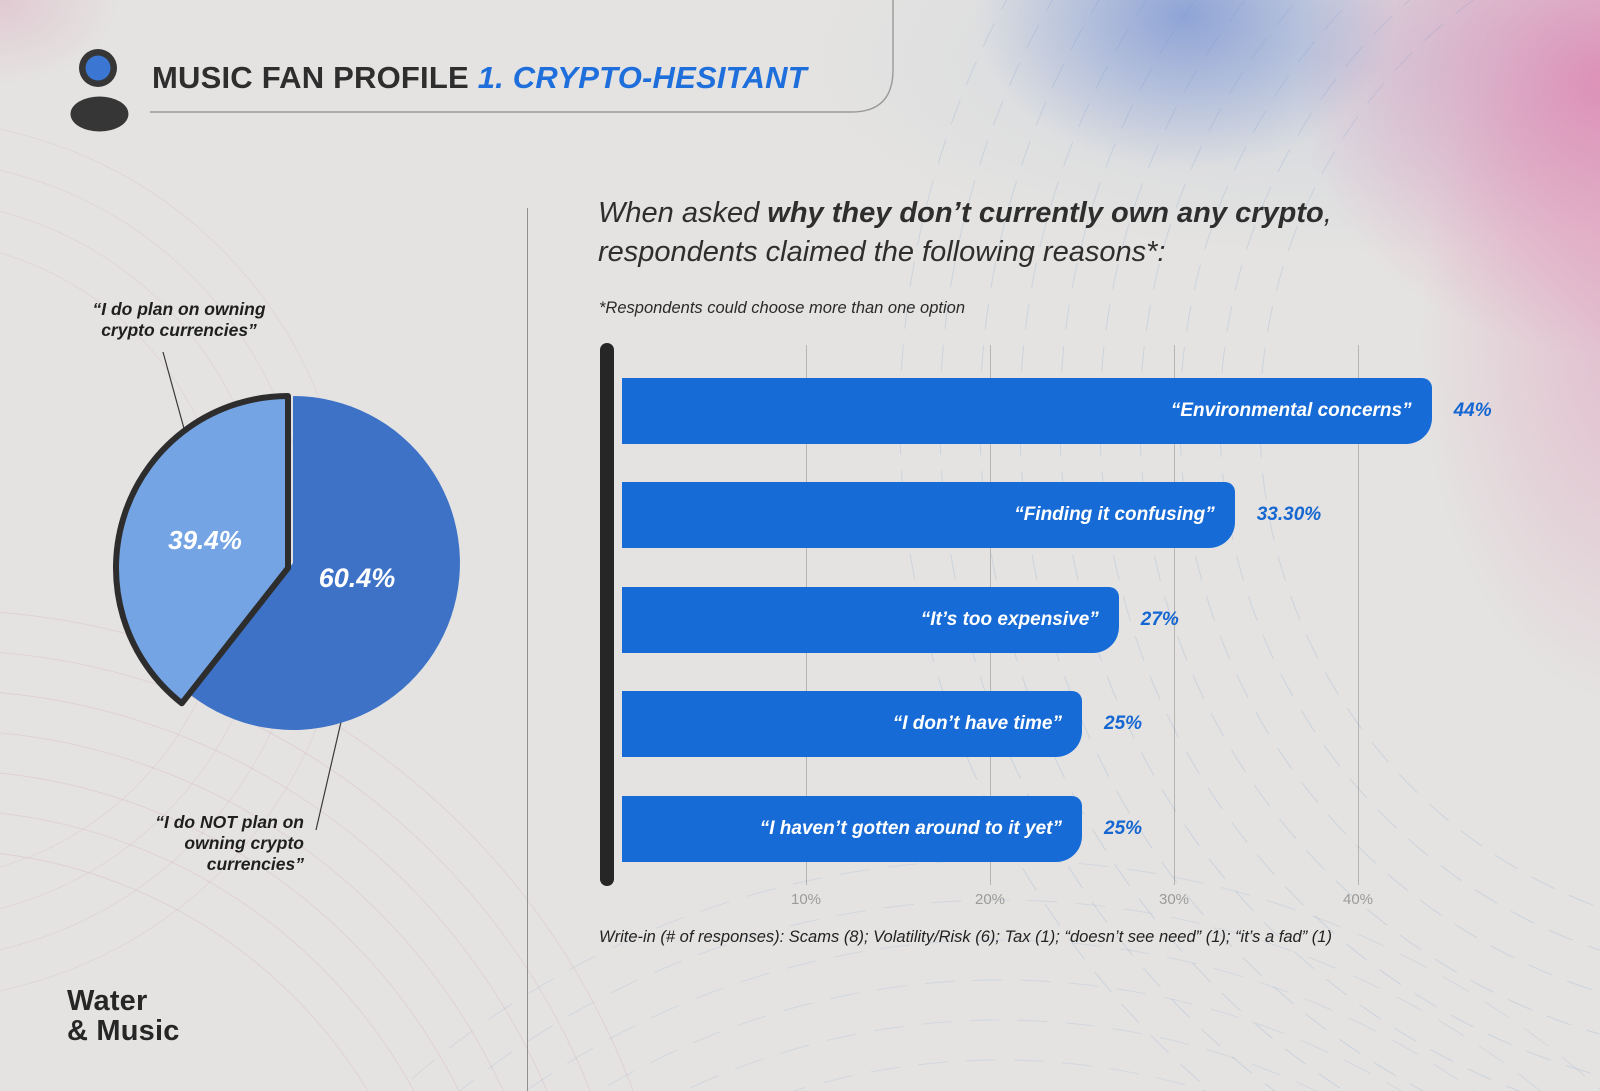  Describe the element at coordinates (642, 77) in the screenshot. I see `page-title-accent: 1. CRYPTO-HESITANT` at that location.